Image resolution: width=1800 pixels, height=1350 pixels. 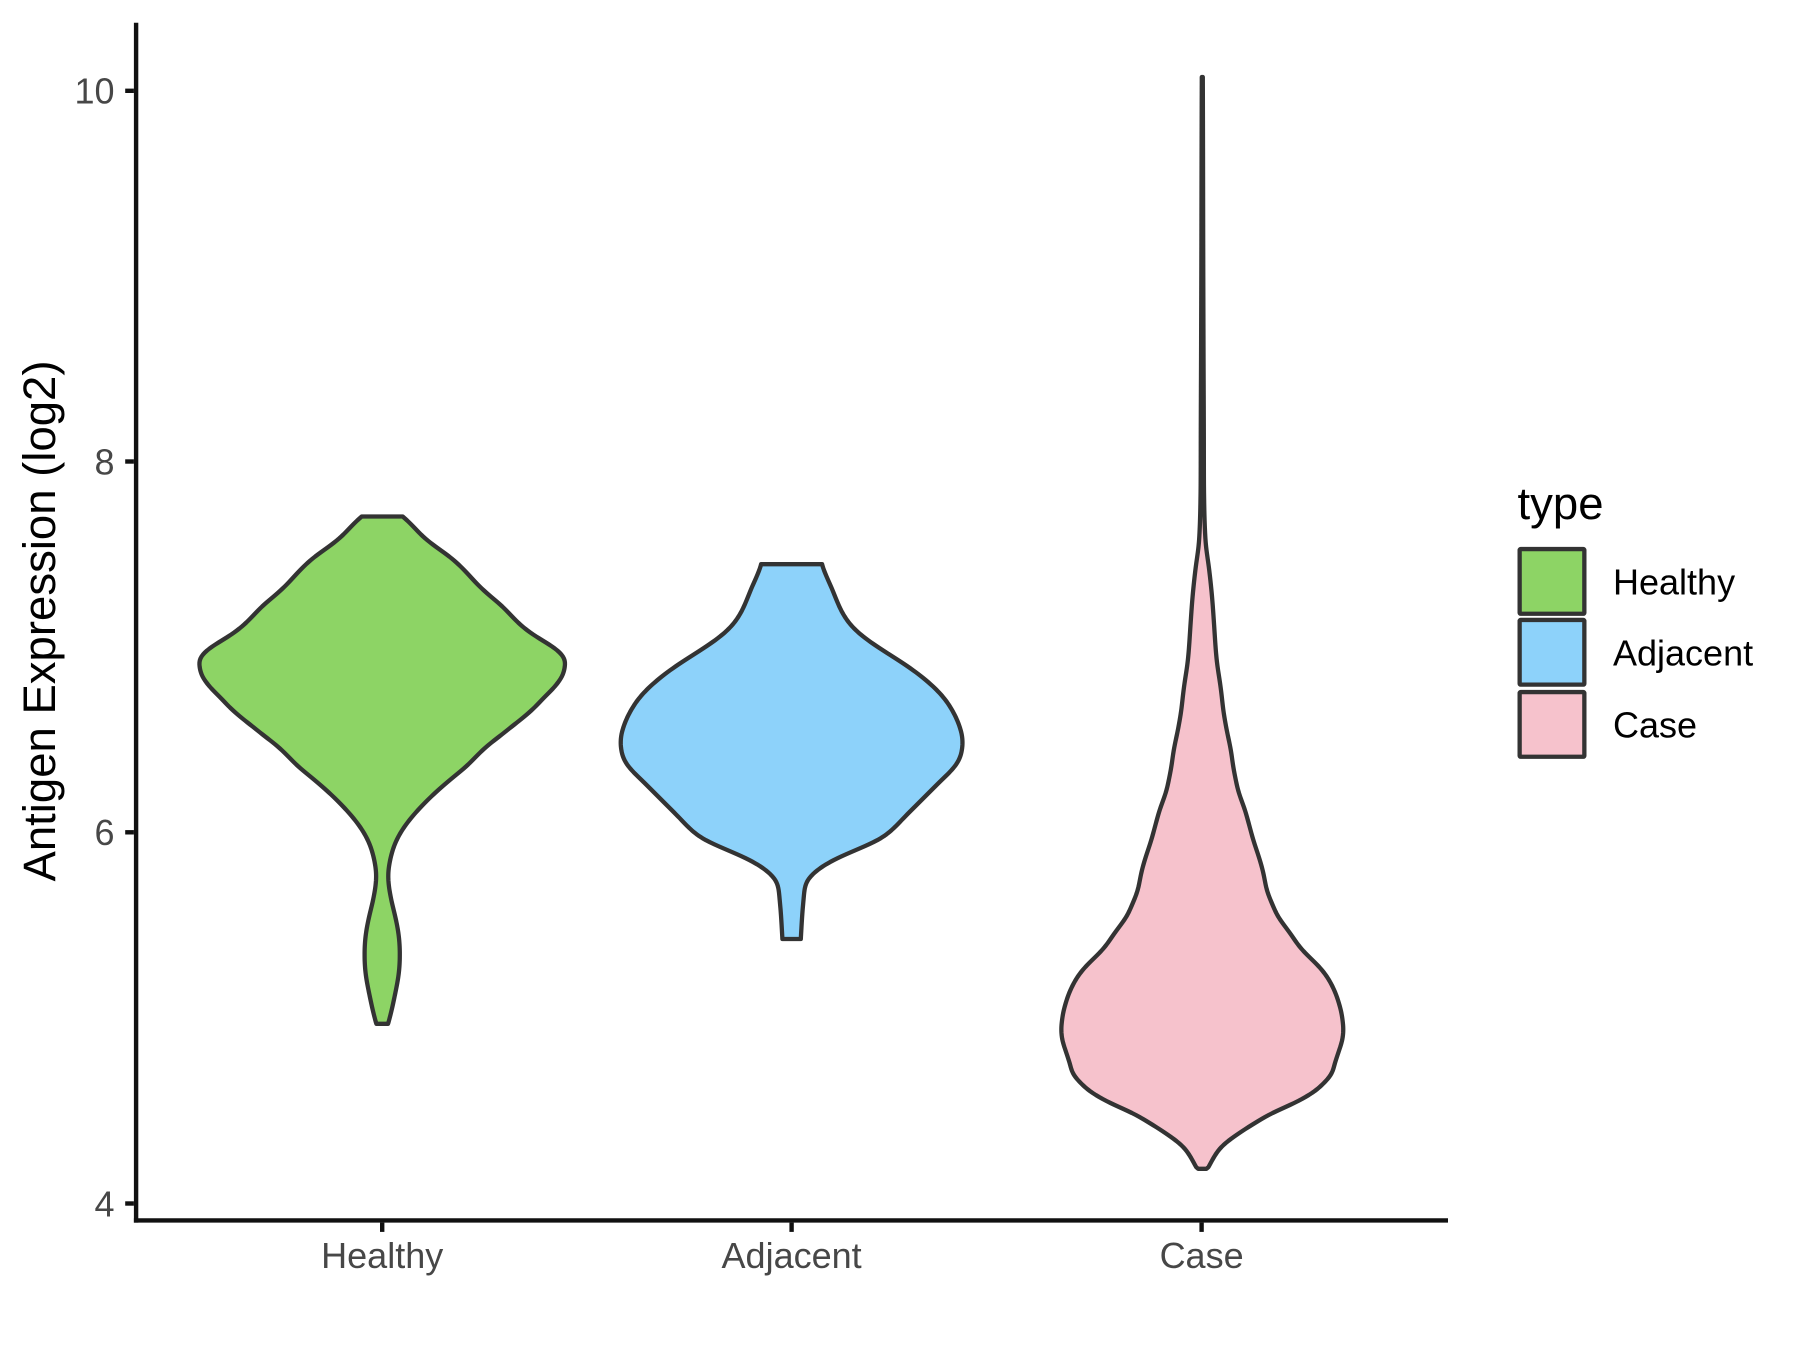 What do you see at coordinates (104, 832) in the screenshot?
I see `svg-text: 6` at bounding box center [104, 832].